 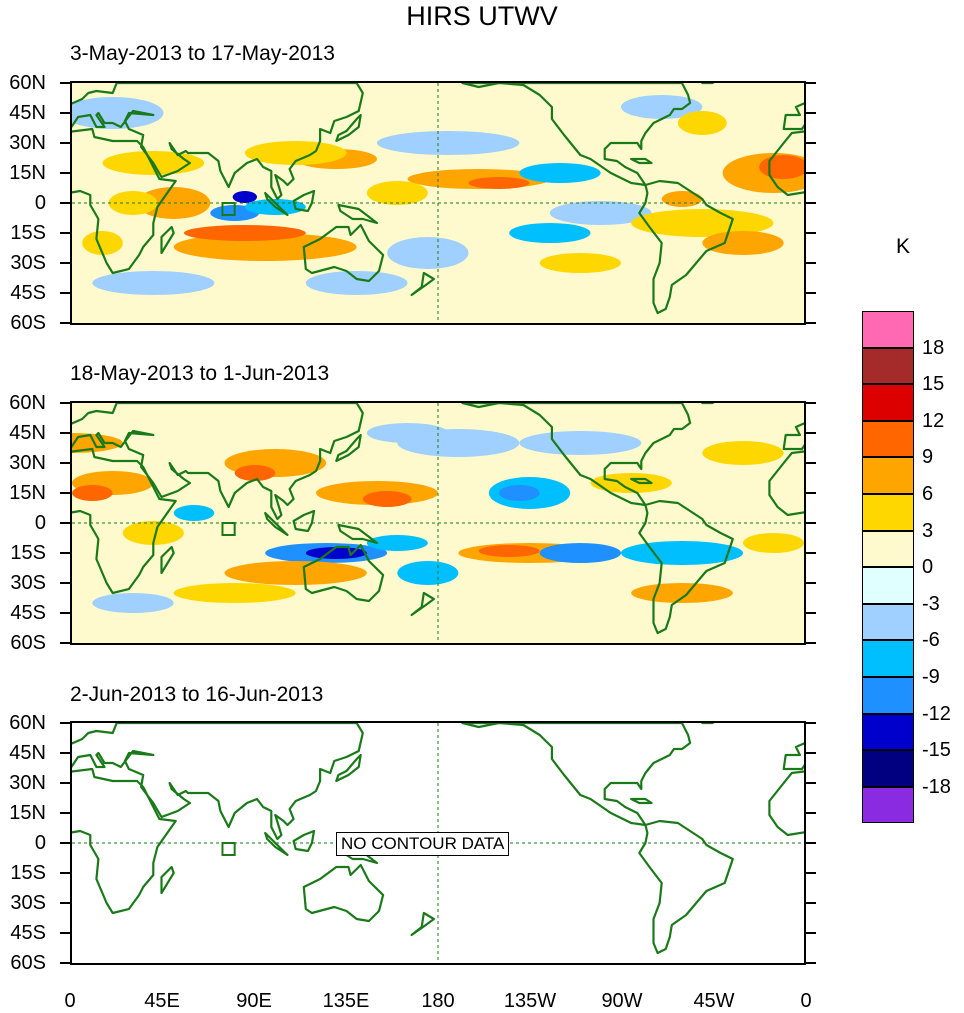 What do you see at coordinates (27, 753) in the screenshot?
I see `lat-tick-label: 45N` at bounding box center [27, 753].